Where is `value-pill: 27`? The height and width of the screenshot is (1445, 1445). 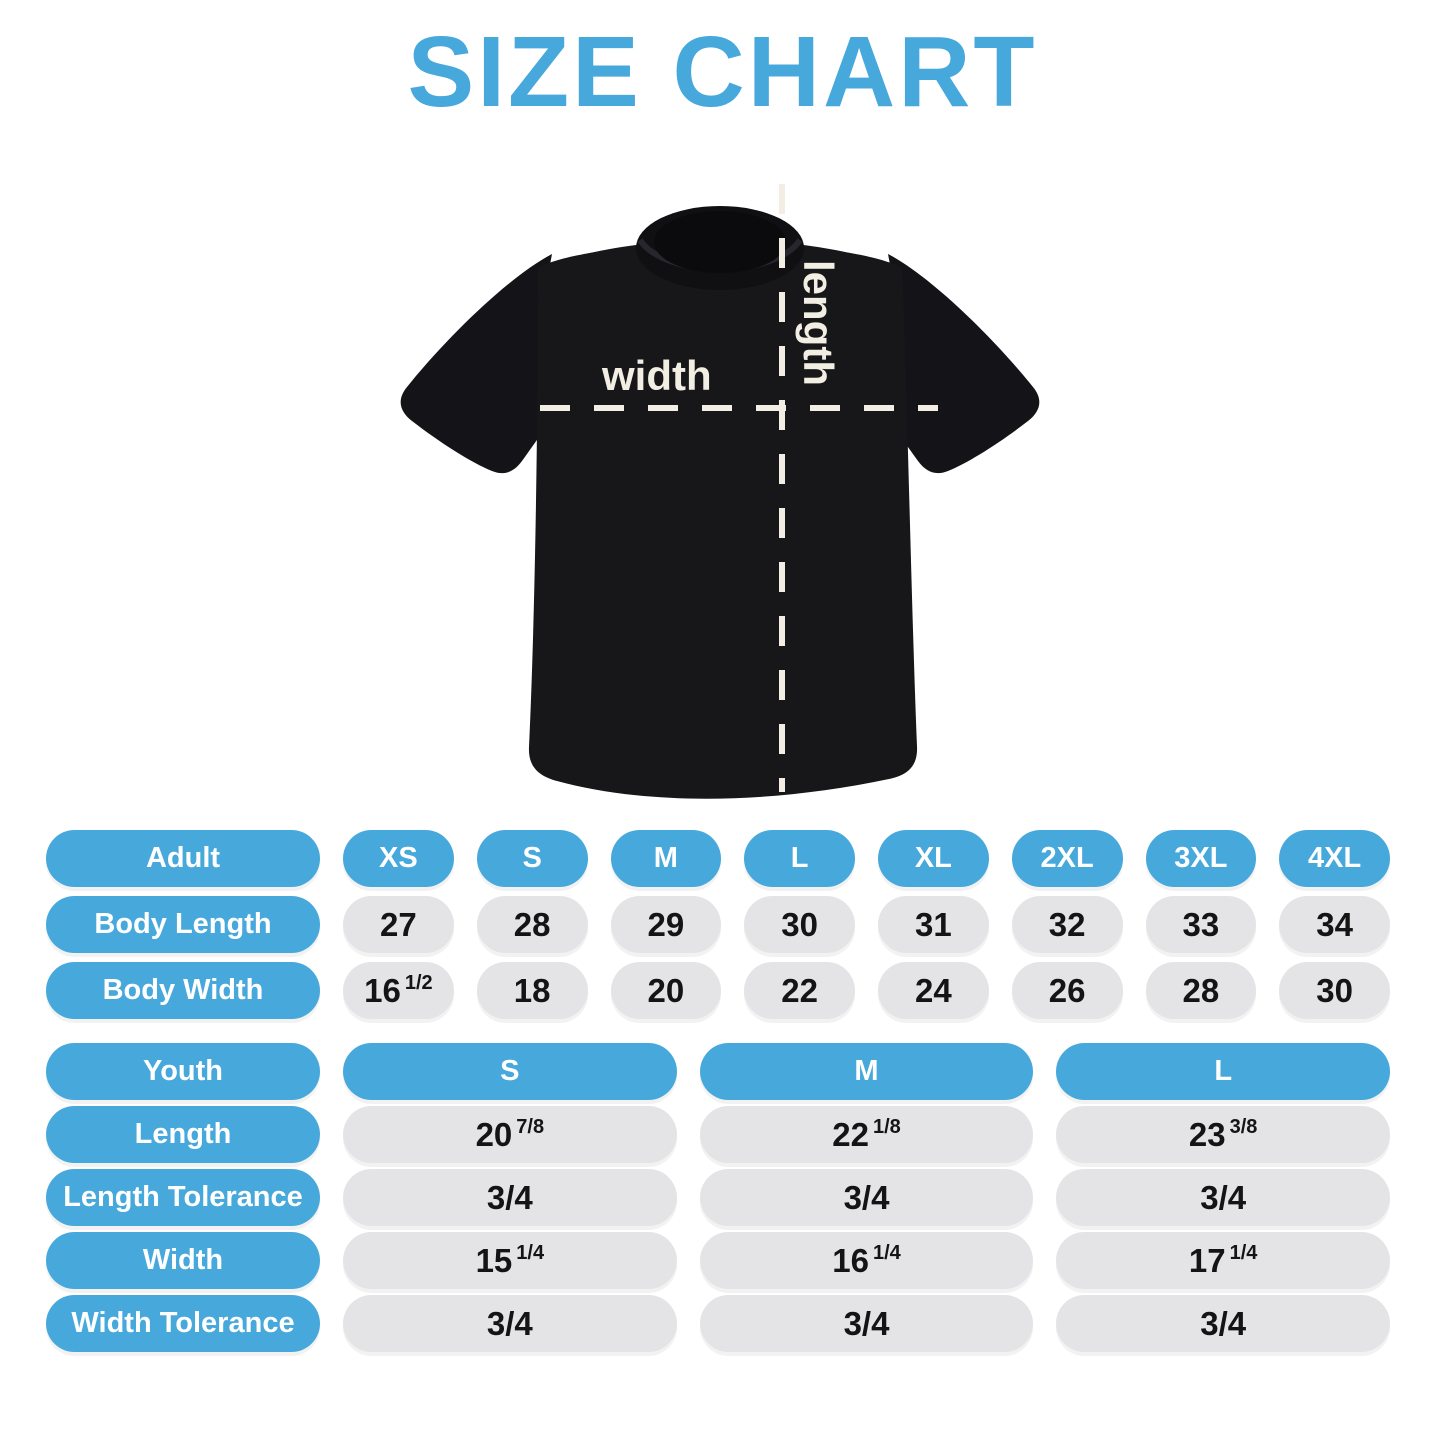 value-pill: 27 is located at coordinates (398, 924).